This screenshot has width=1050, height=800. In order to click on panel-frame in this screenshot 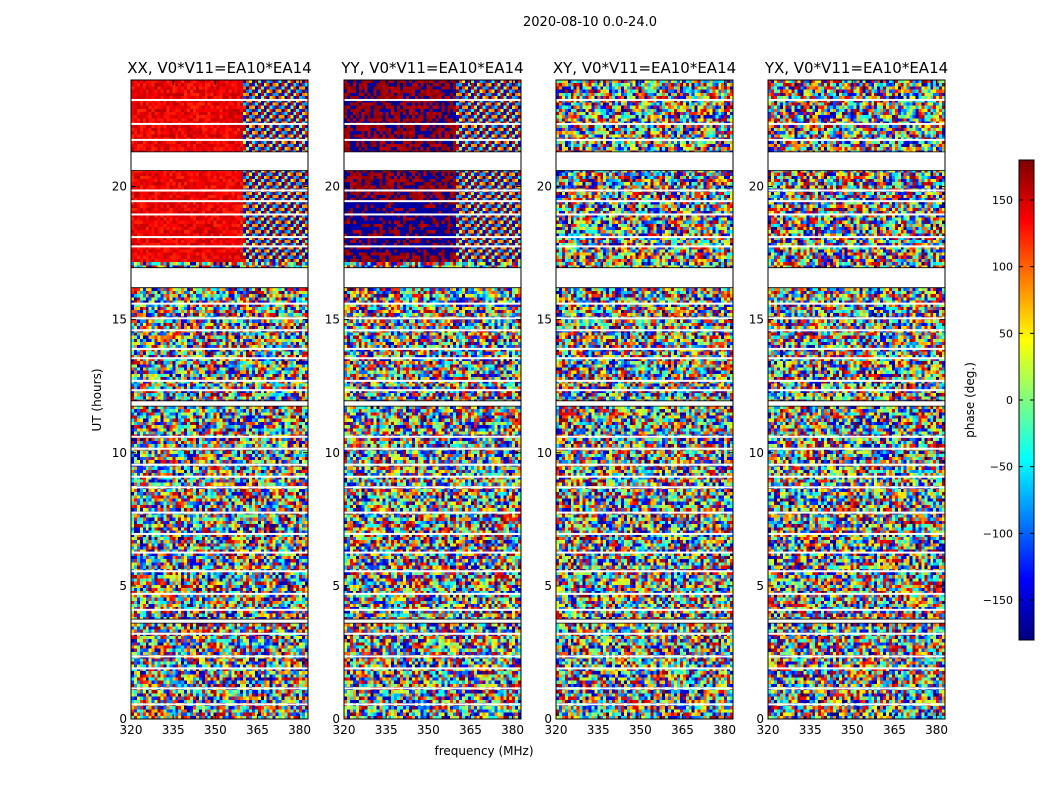, I will do `click(644, 399)`.